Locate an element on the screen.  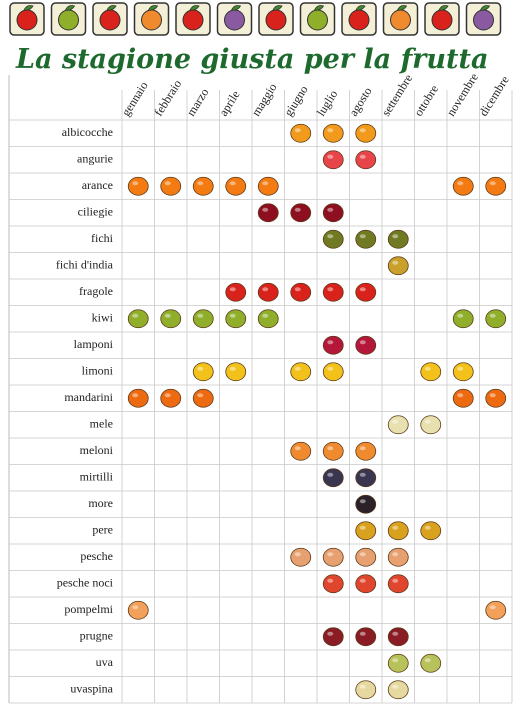
month-label: luglio is located at coordinates (327, 102).